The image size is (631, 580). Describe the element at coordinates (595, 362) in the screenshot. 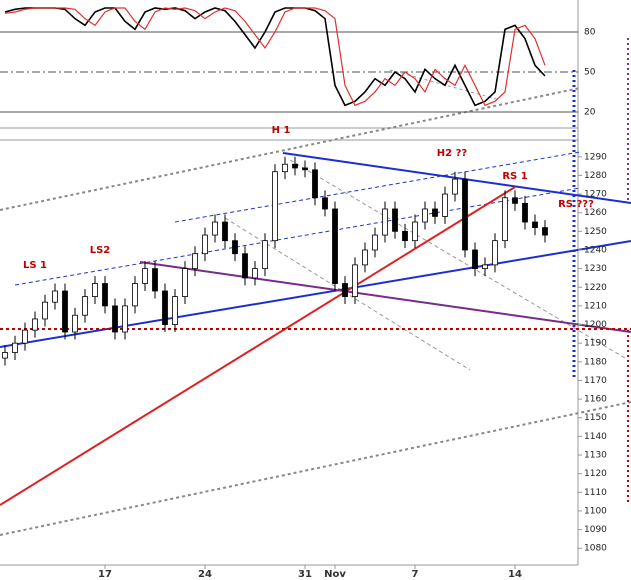

I see `y-tick-label: 1180` at that location.